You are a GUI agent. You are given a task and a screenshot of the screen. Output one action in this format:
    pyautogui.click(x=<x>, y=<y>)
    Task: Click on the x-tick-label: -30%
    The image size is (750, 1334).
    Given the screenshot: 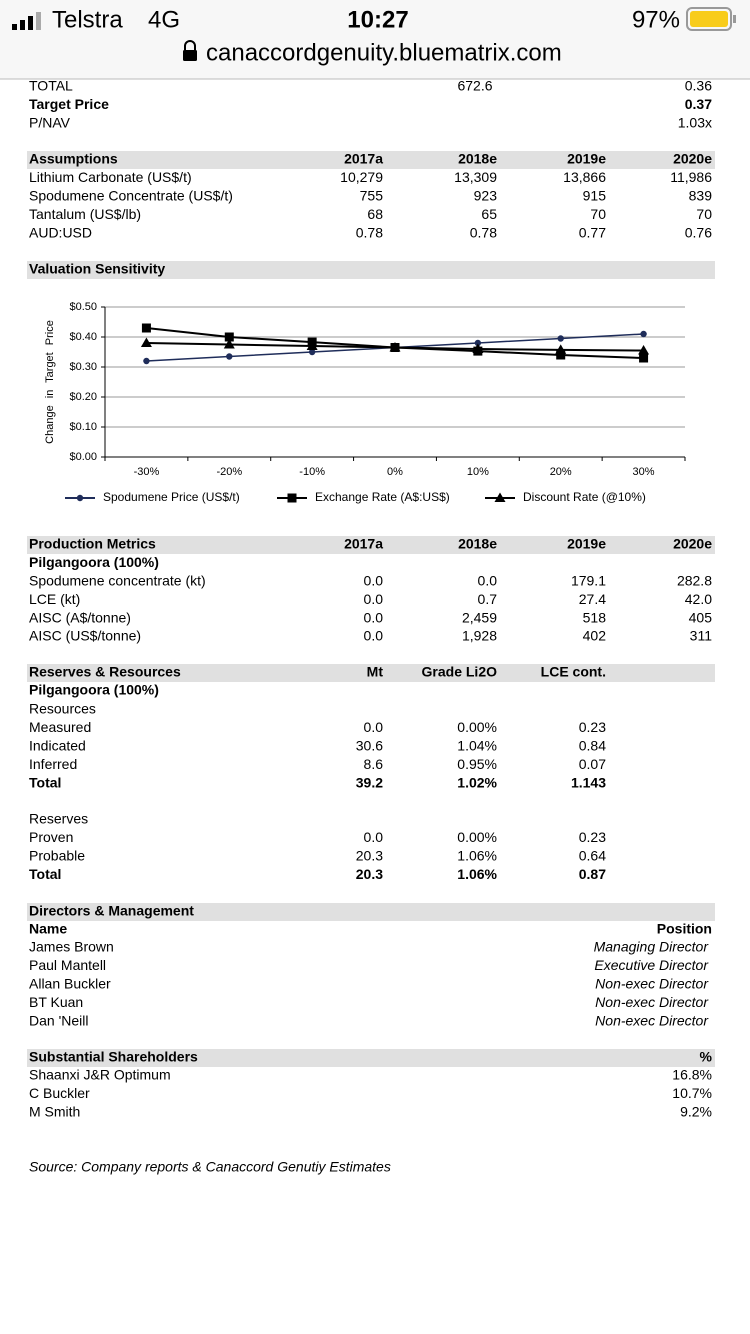 What is the action you would take?
    pyautogui.click(x=147, y=472)
    